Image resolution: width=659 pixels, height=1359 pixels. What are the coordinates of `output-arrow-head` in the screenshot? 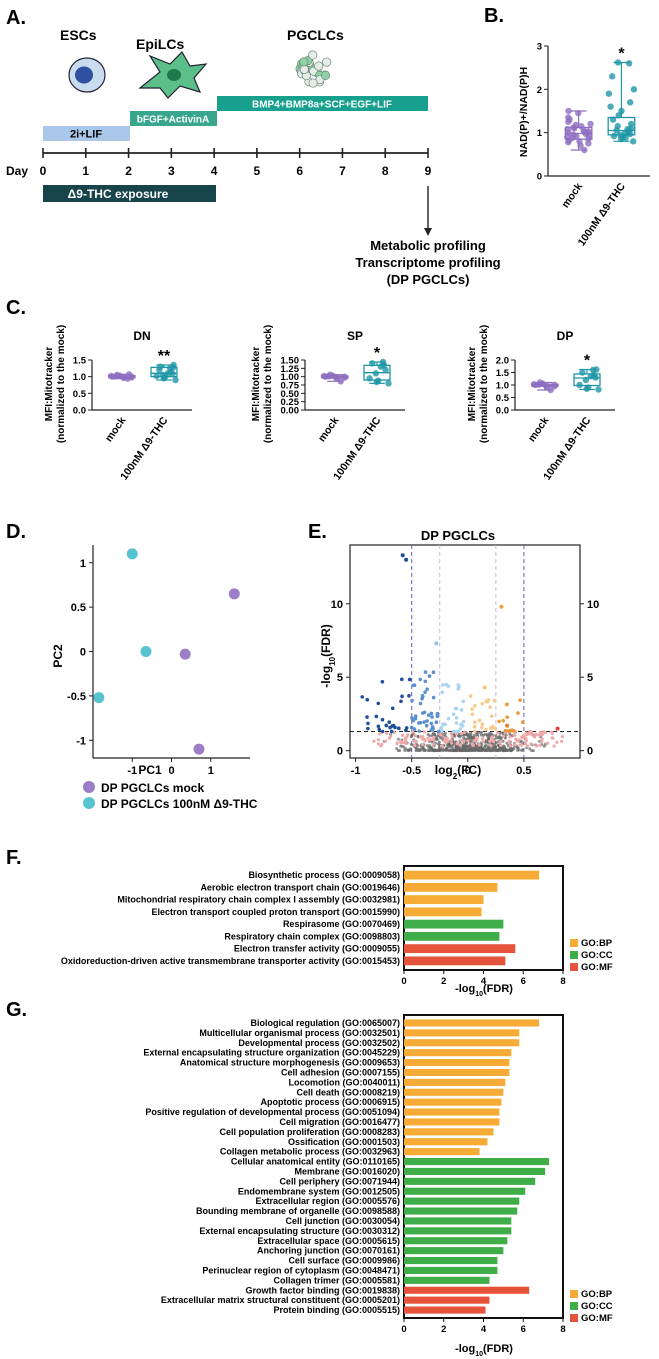 It's located at (428, 232).